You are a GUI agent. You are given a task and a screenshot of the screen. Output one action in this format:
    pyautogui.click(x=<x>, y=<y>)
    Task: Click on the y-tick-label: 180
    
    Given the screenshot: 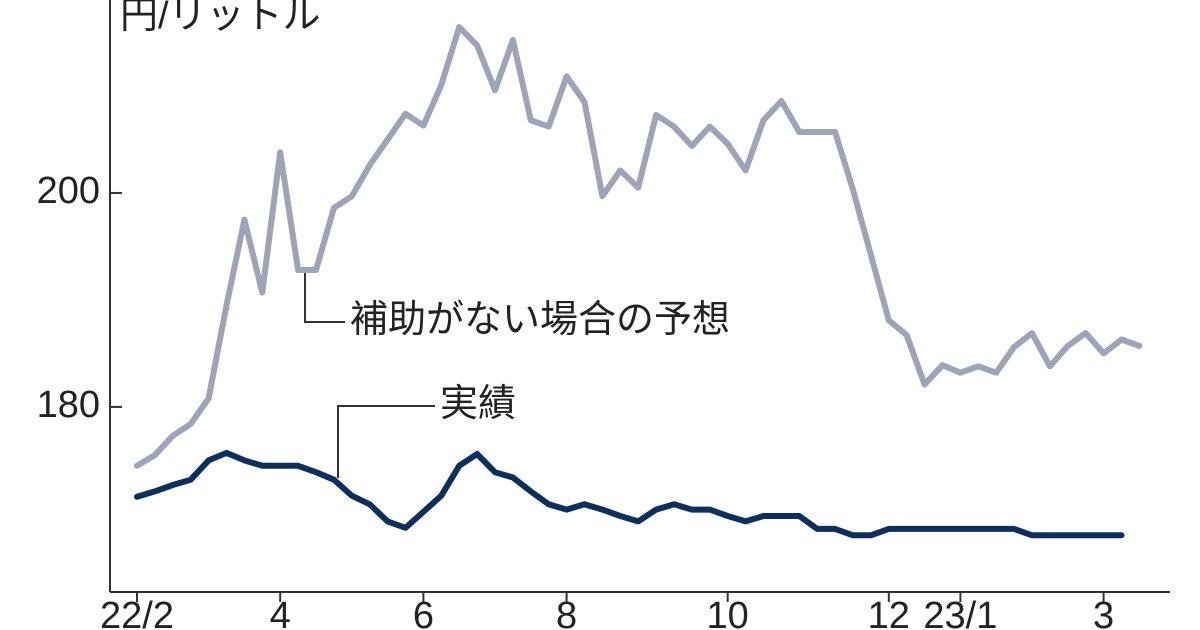 What is the action you would take?
    pyautogui.click(x=68, y=405)
    